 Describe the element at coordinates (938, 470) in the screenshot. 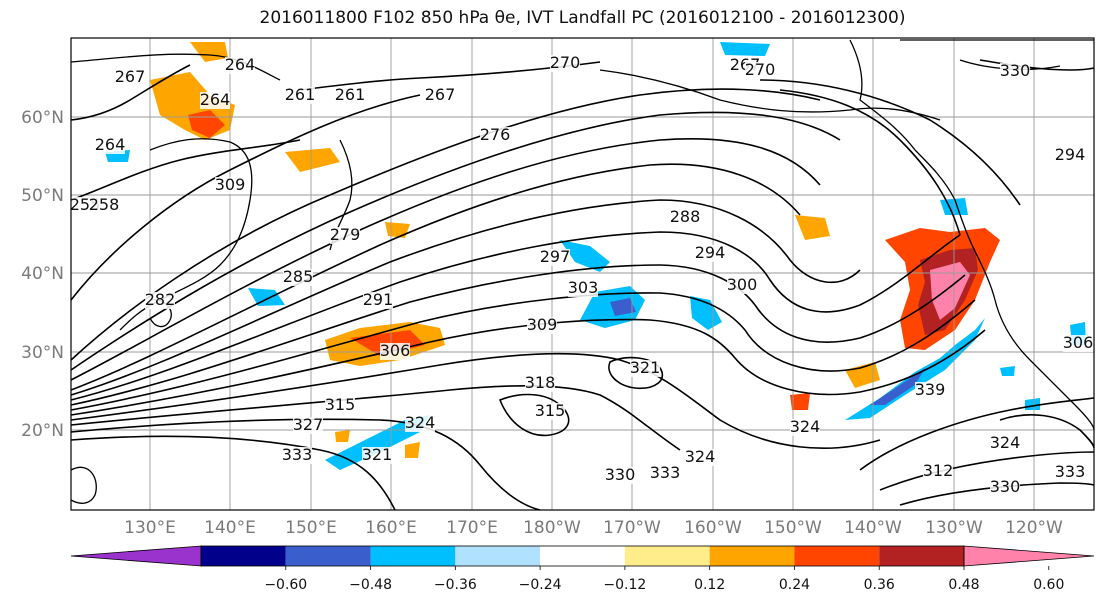

I see `contour-label: 312` at that location.